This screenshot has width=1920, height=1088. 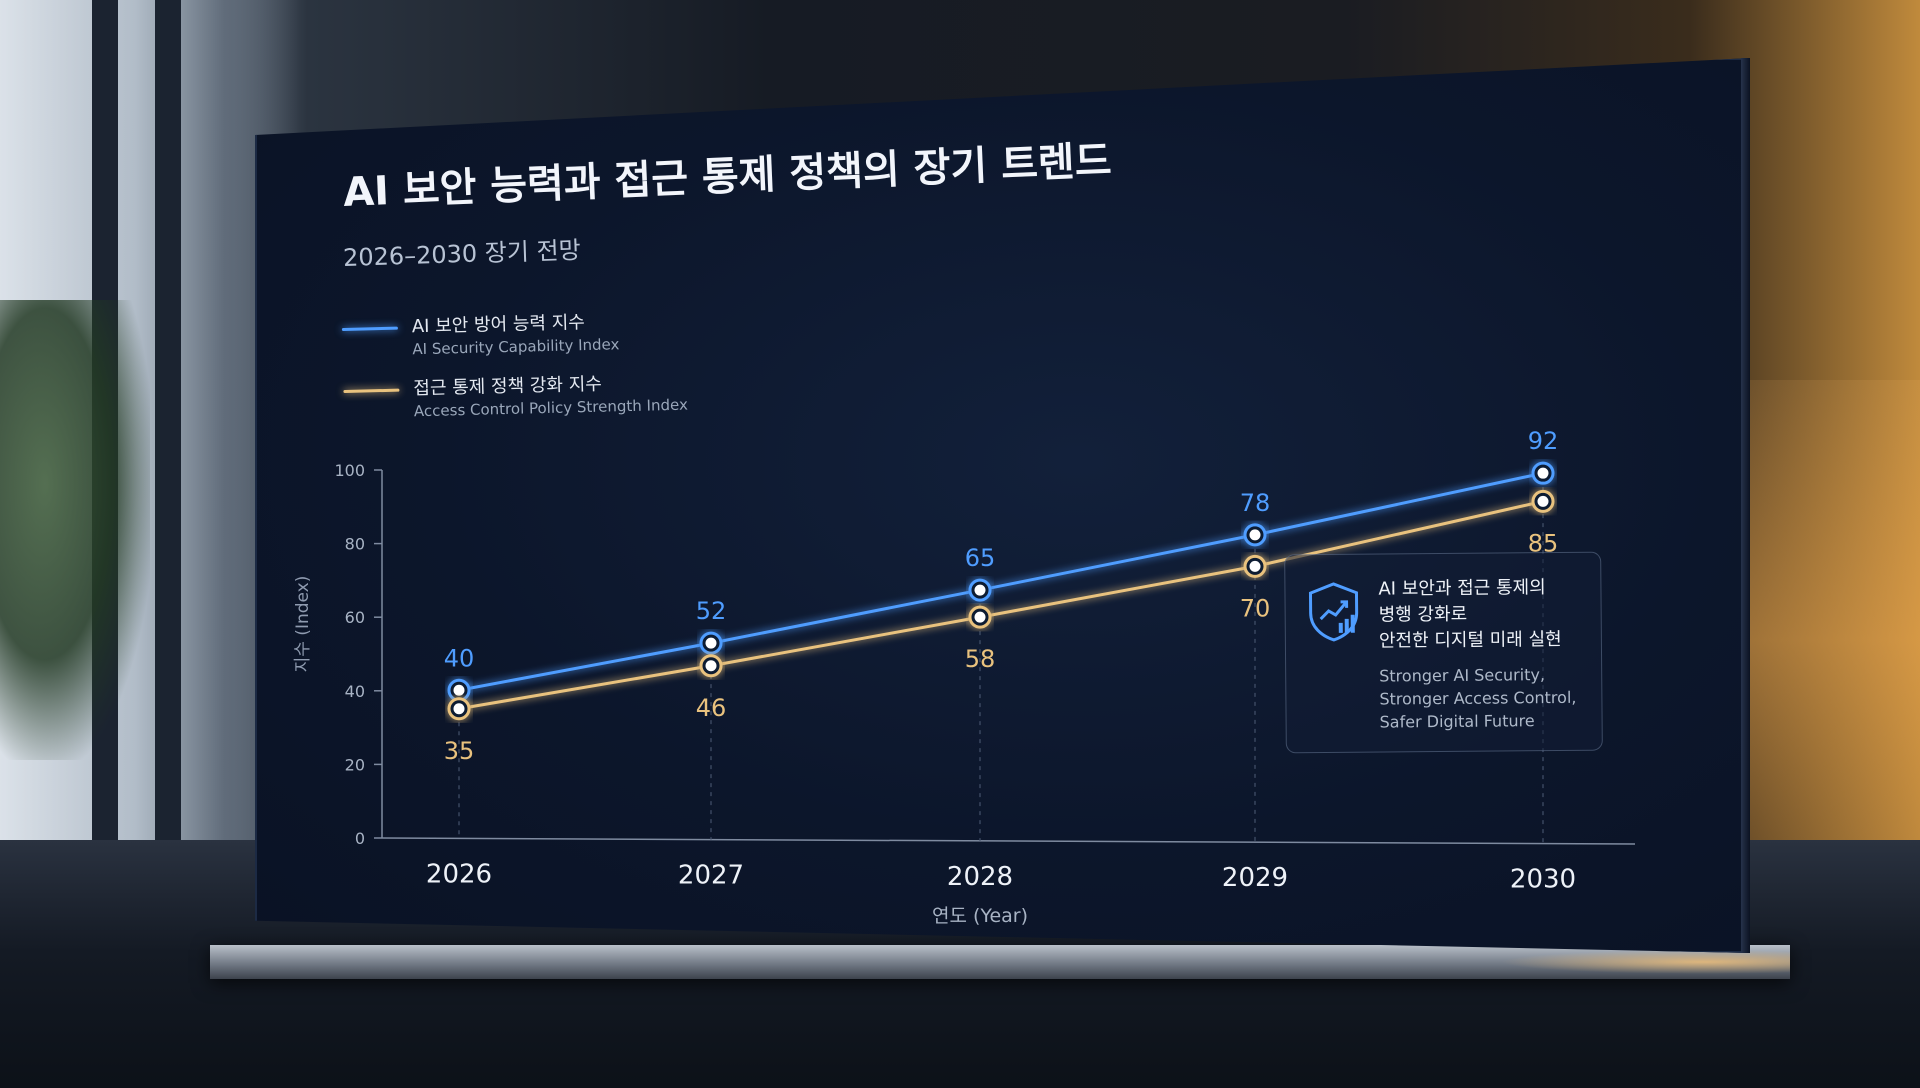 I want to click on data-label: 65, so click(x=980, y=558).